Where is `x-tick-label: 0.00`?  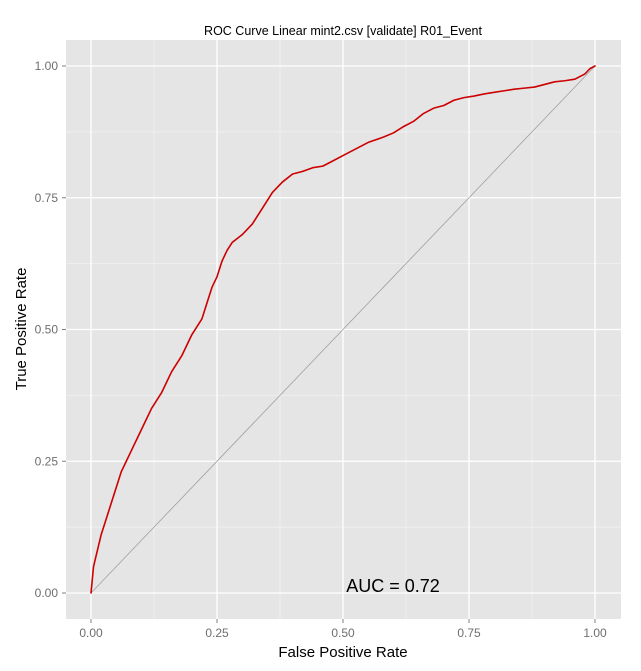
x-tick-label: 0.00 is located at coordinates (91, 633).